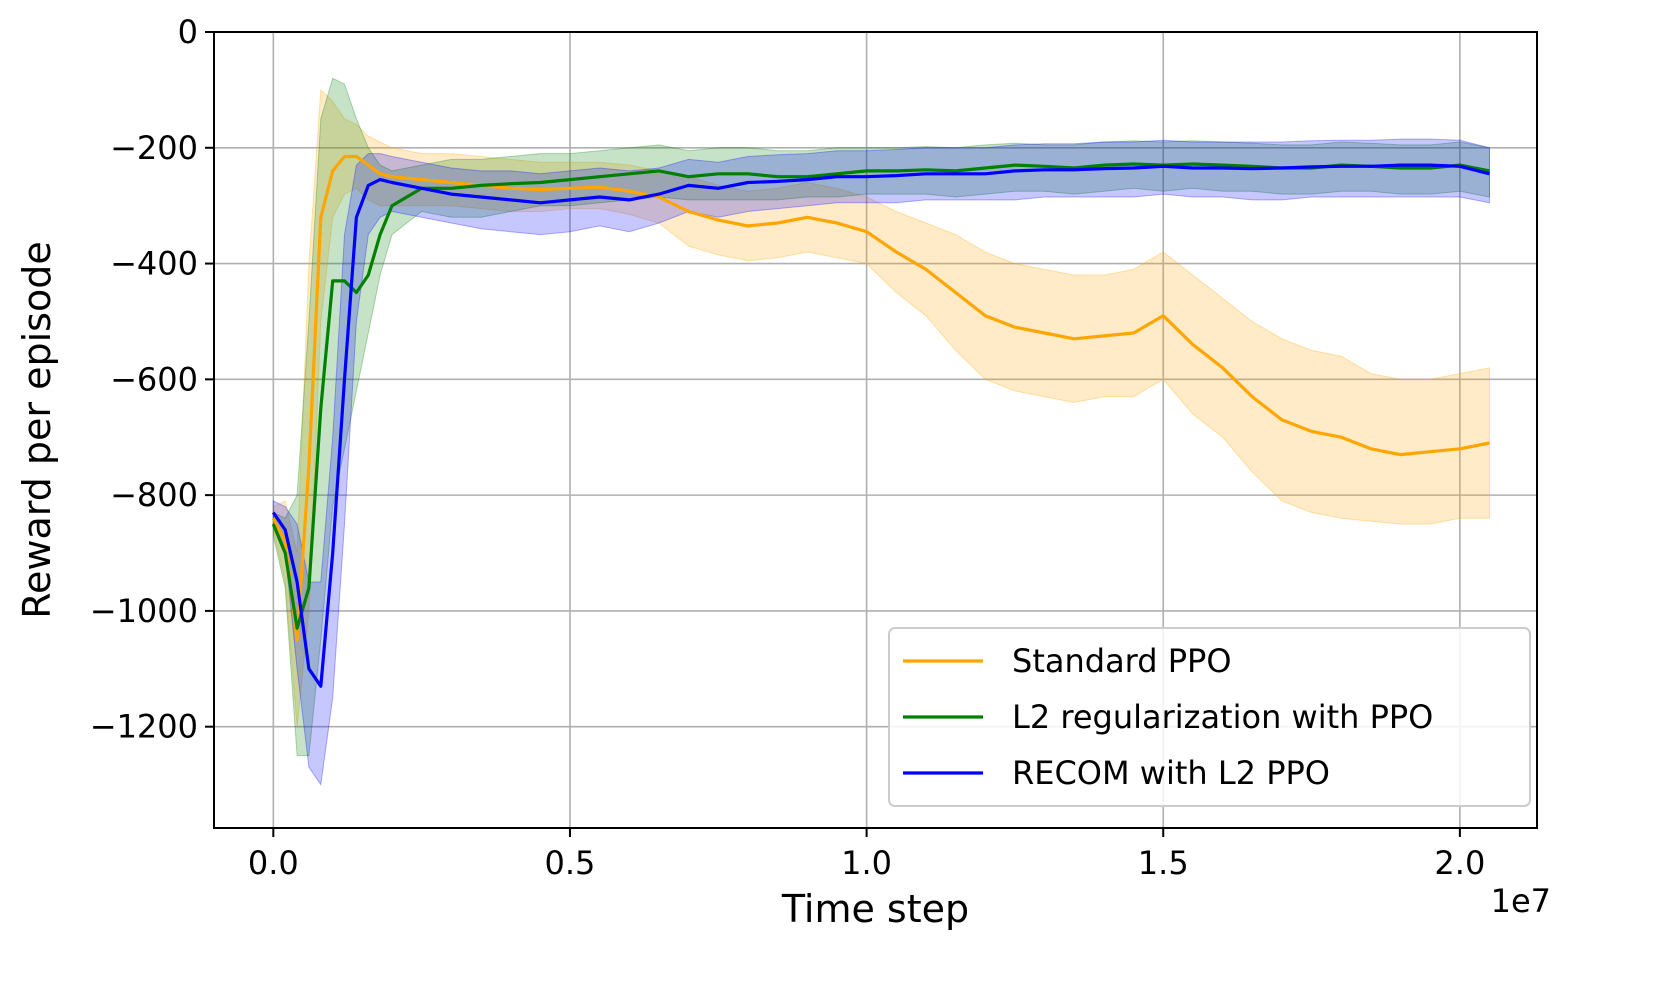 Image resolution: width=1661 pixels, height=1005 pixels. What do you see at coordinates (866, 863) in the screenshot?
I see `x-tick-label: 1.0` at bounding box center [866, 863].